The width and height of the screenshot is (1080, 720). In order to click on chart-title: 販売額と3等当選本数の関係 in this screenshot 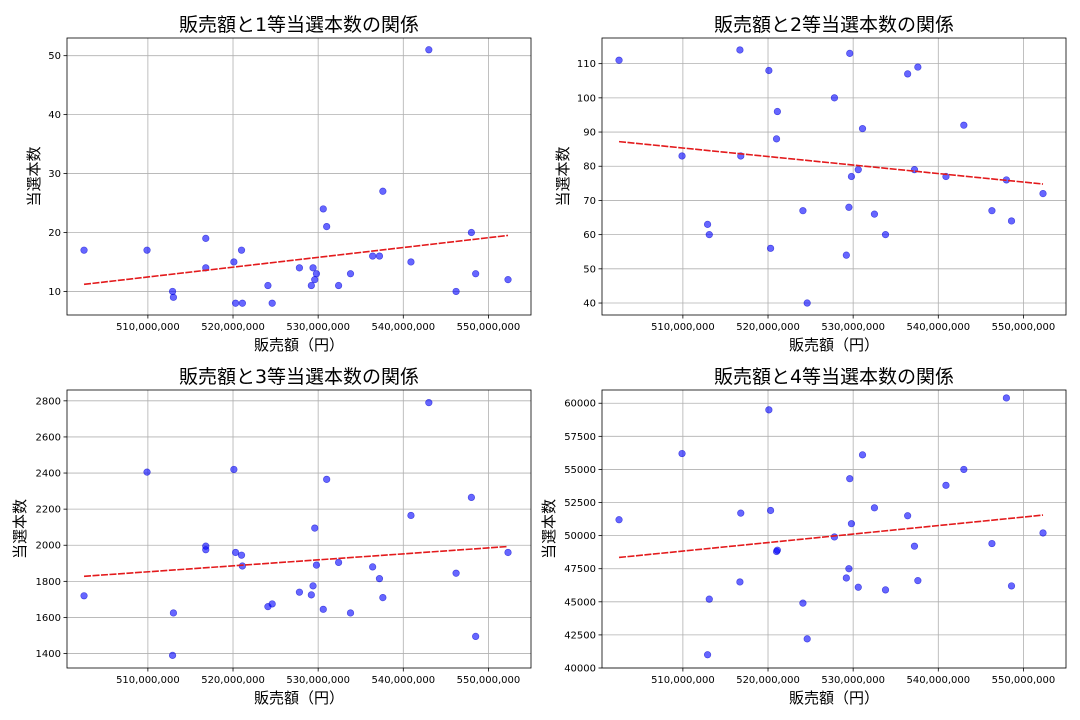, I will do `click(299, 377)`.